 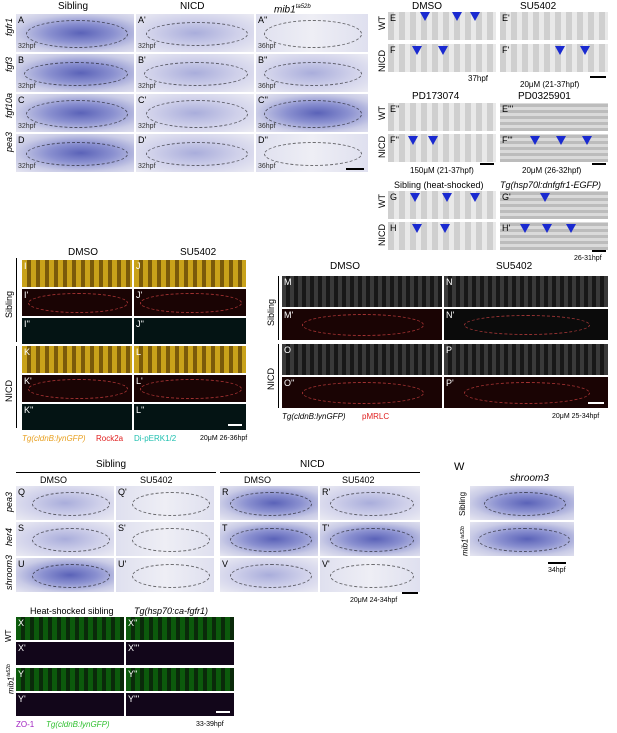 I want to click on col-header-pd03: PD0325901, so click(x=544, y=96).